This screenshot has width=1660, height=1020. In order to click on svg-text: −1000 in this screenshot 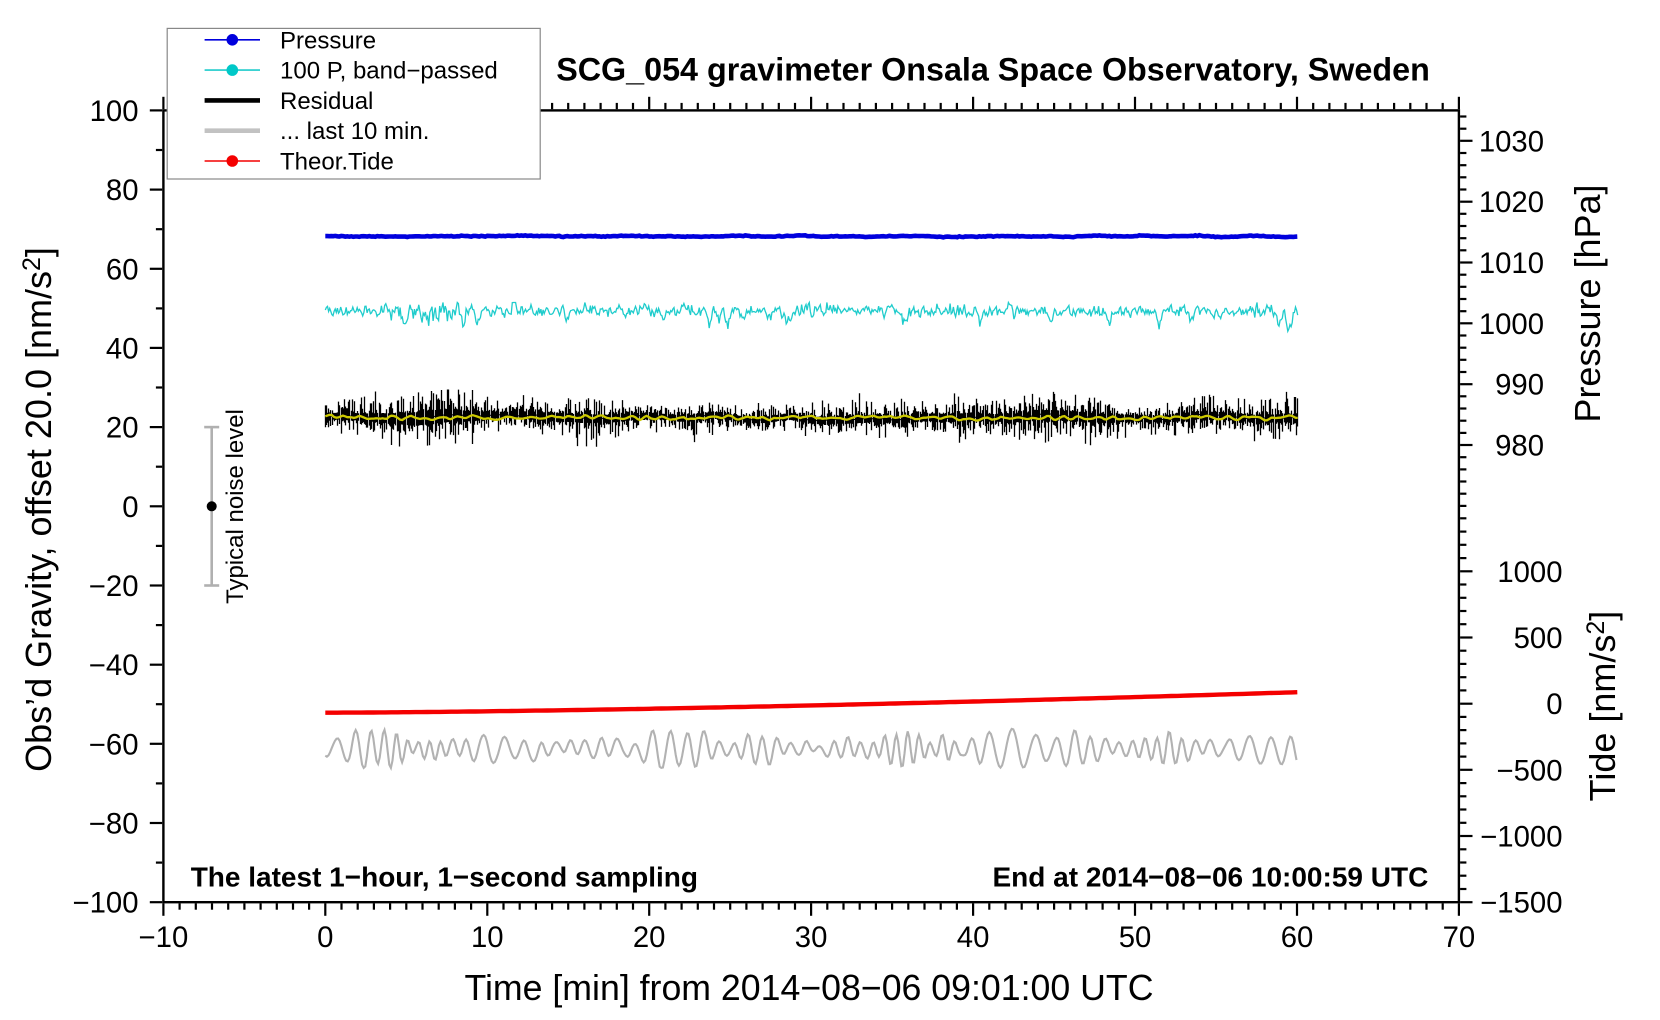, I will do `click(1521, 837)`.